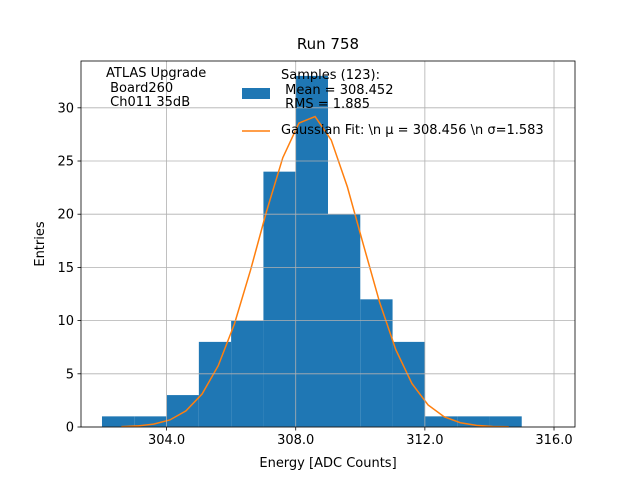  Describe the element at coordinates (70, 374) in the screenshot. I see `y-tick-label: 5` at that location.